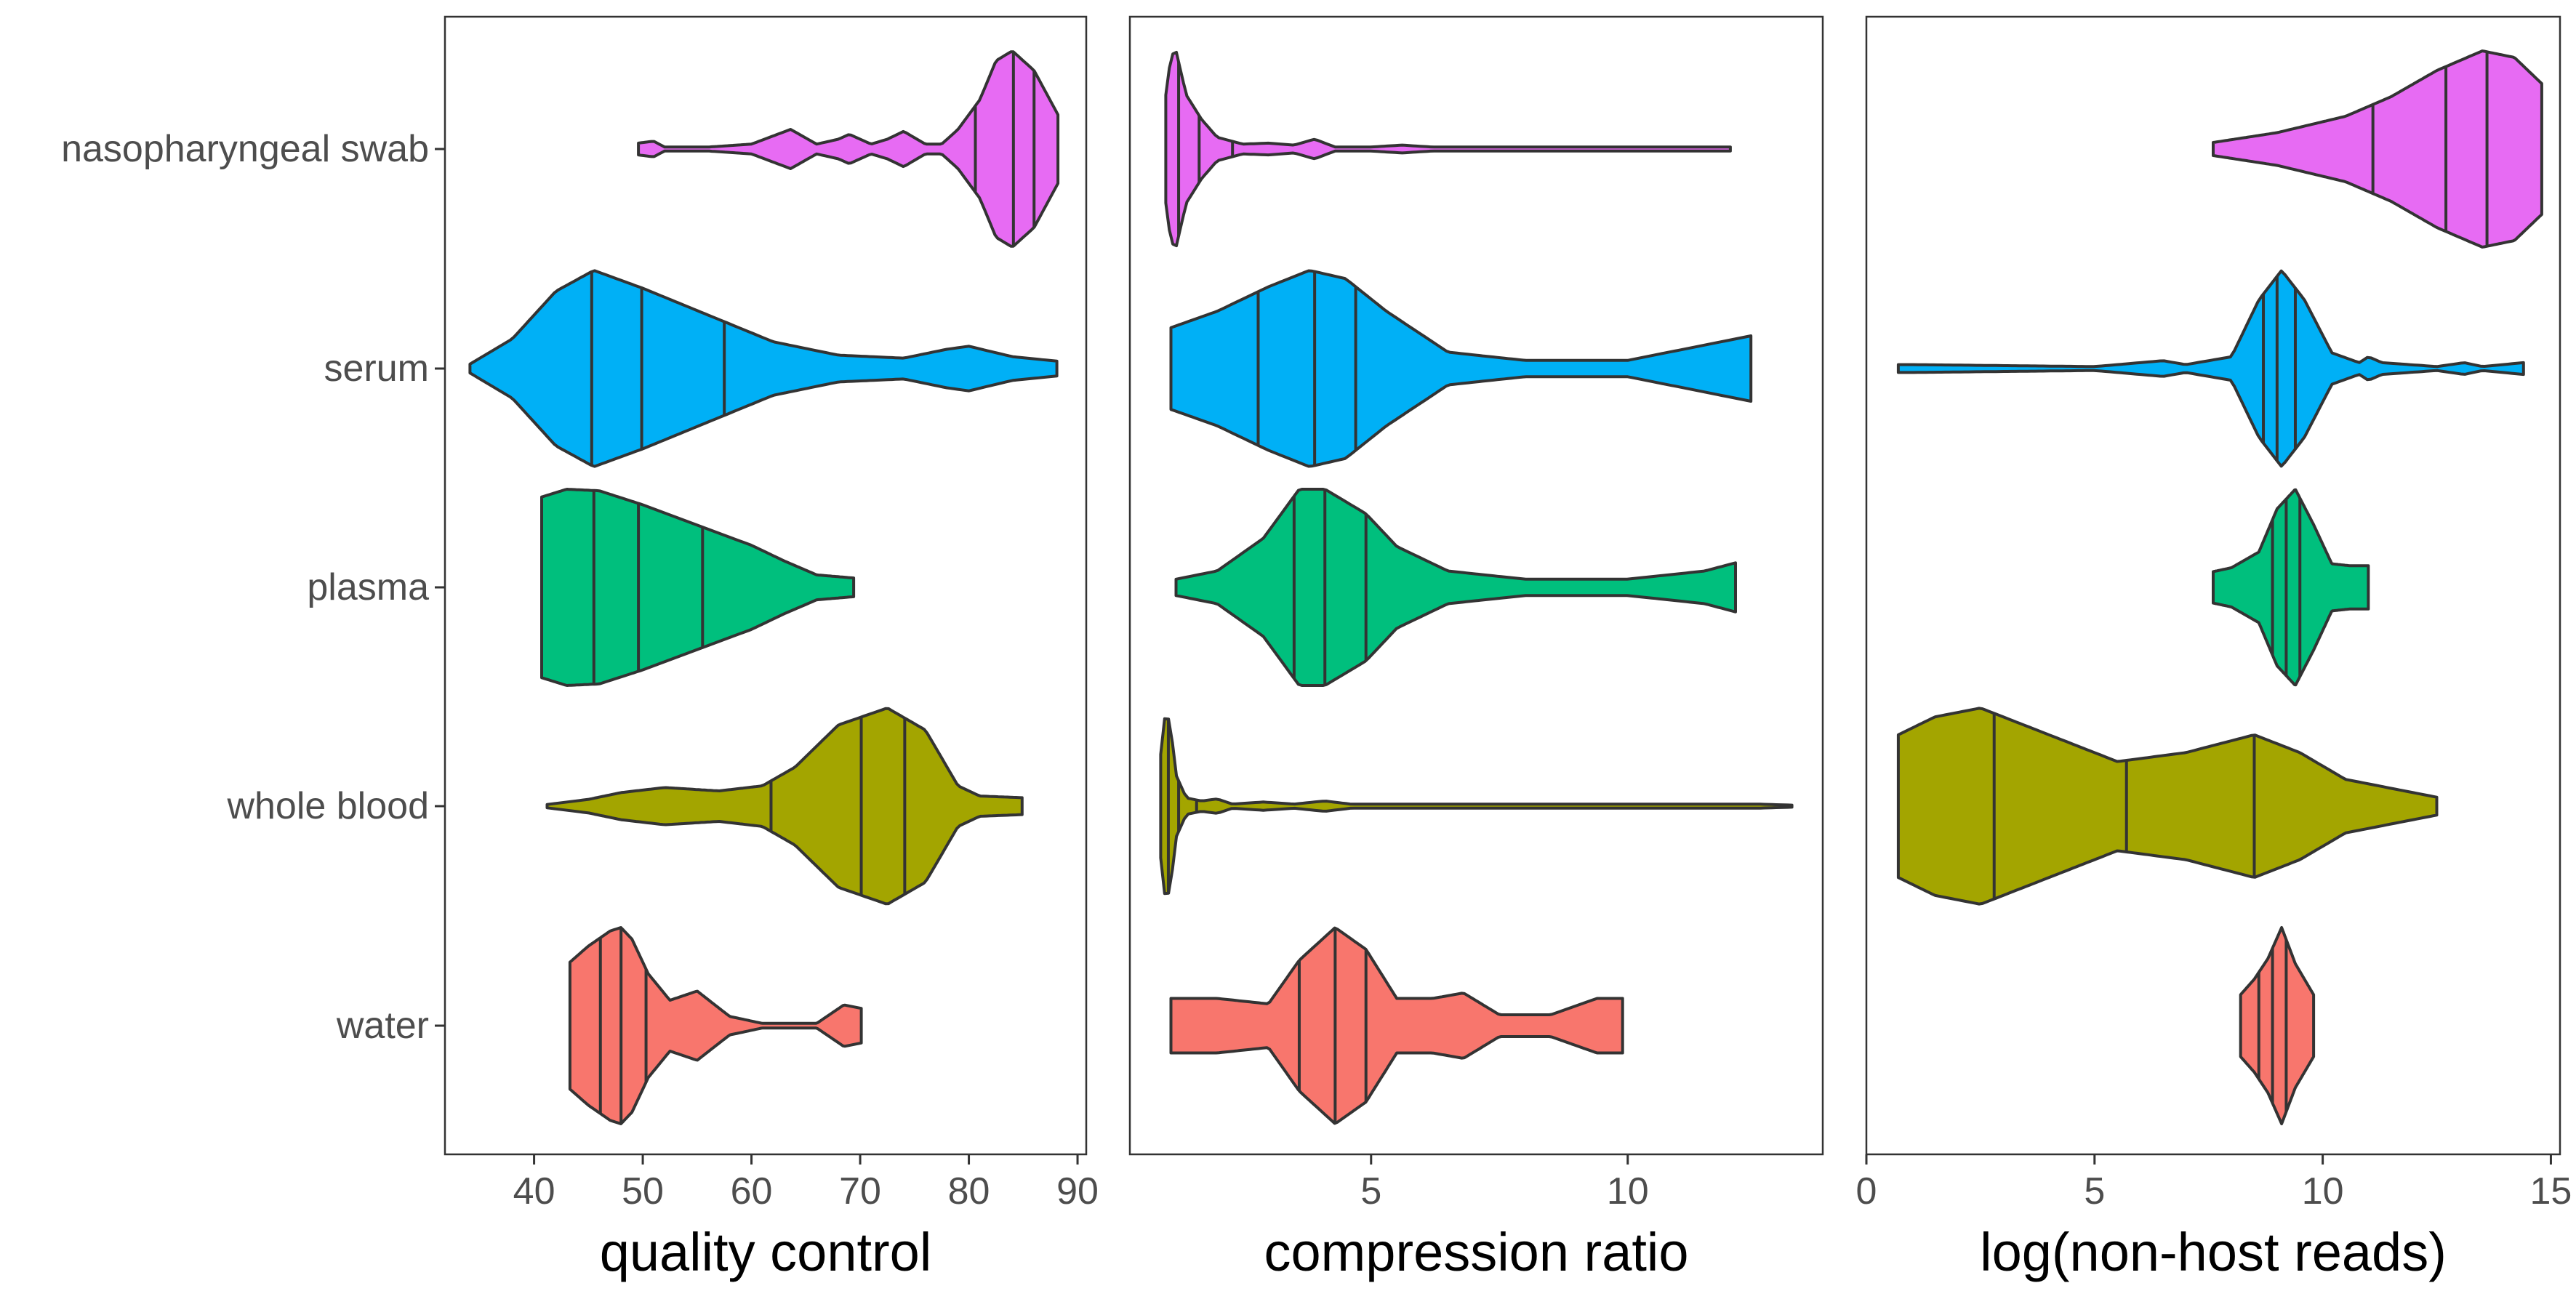 This screenshot has width=2576, height=1291. Describe the element at coordinates (643, 1191) in the screenshot. I see `x-tick-label: 50` at that location.